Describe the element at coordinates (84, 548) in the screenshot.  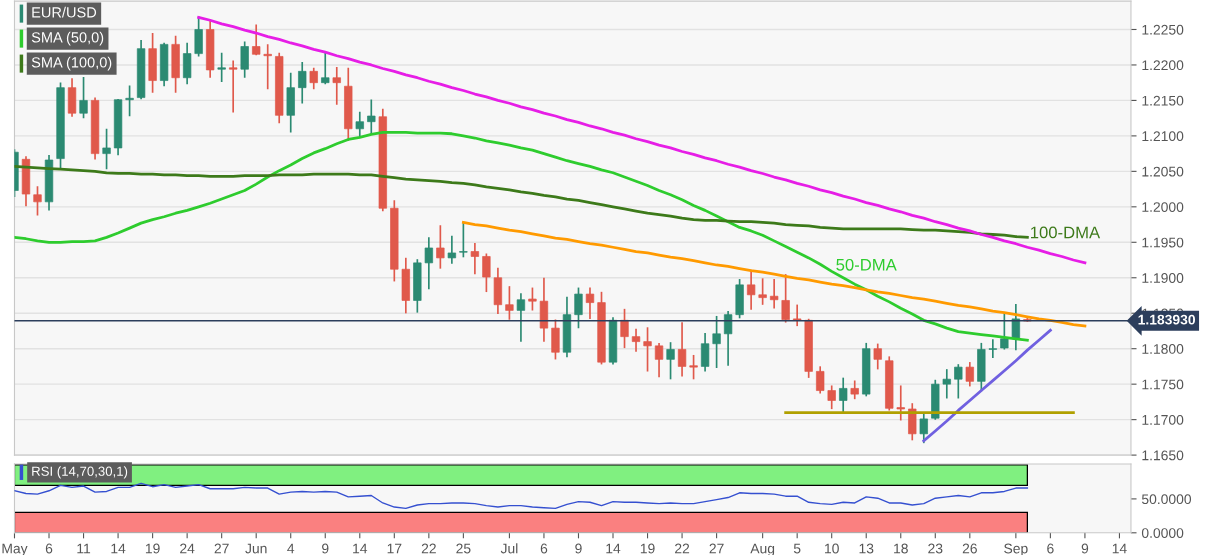
I see `x-tick-label: 11` at that location.